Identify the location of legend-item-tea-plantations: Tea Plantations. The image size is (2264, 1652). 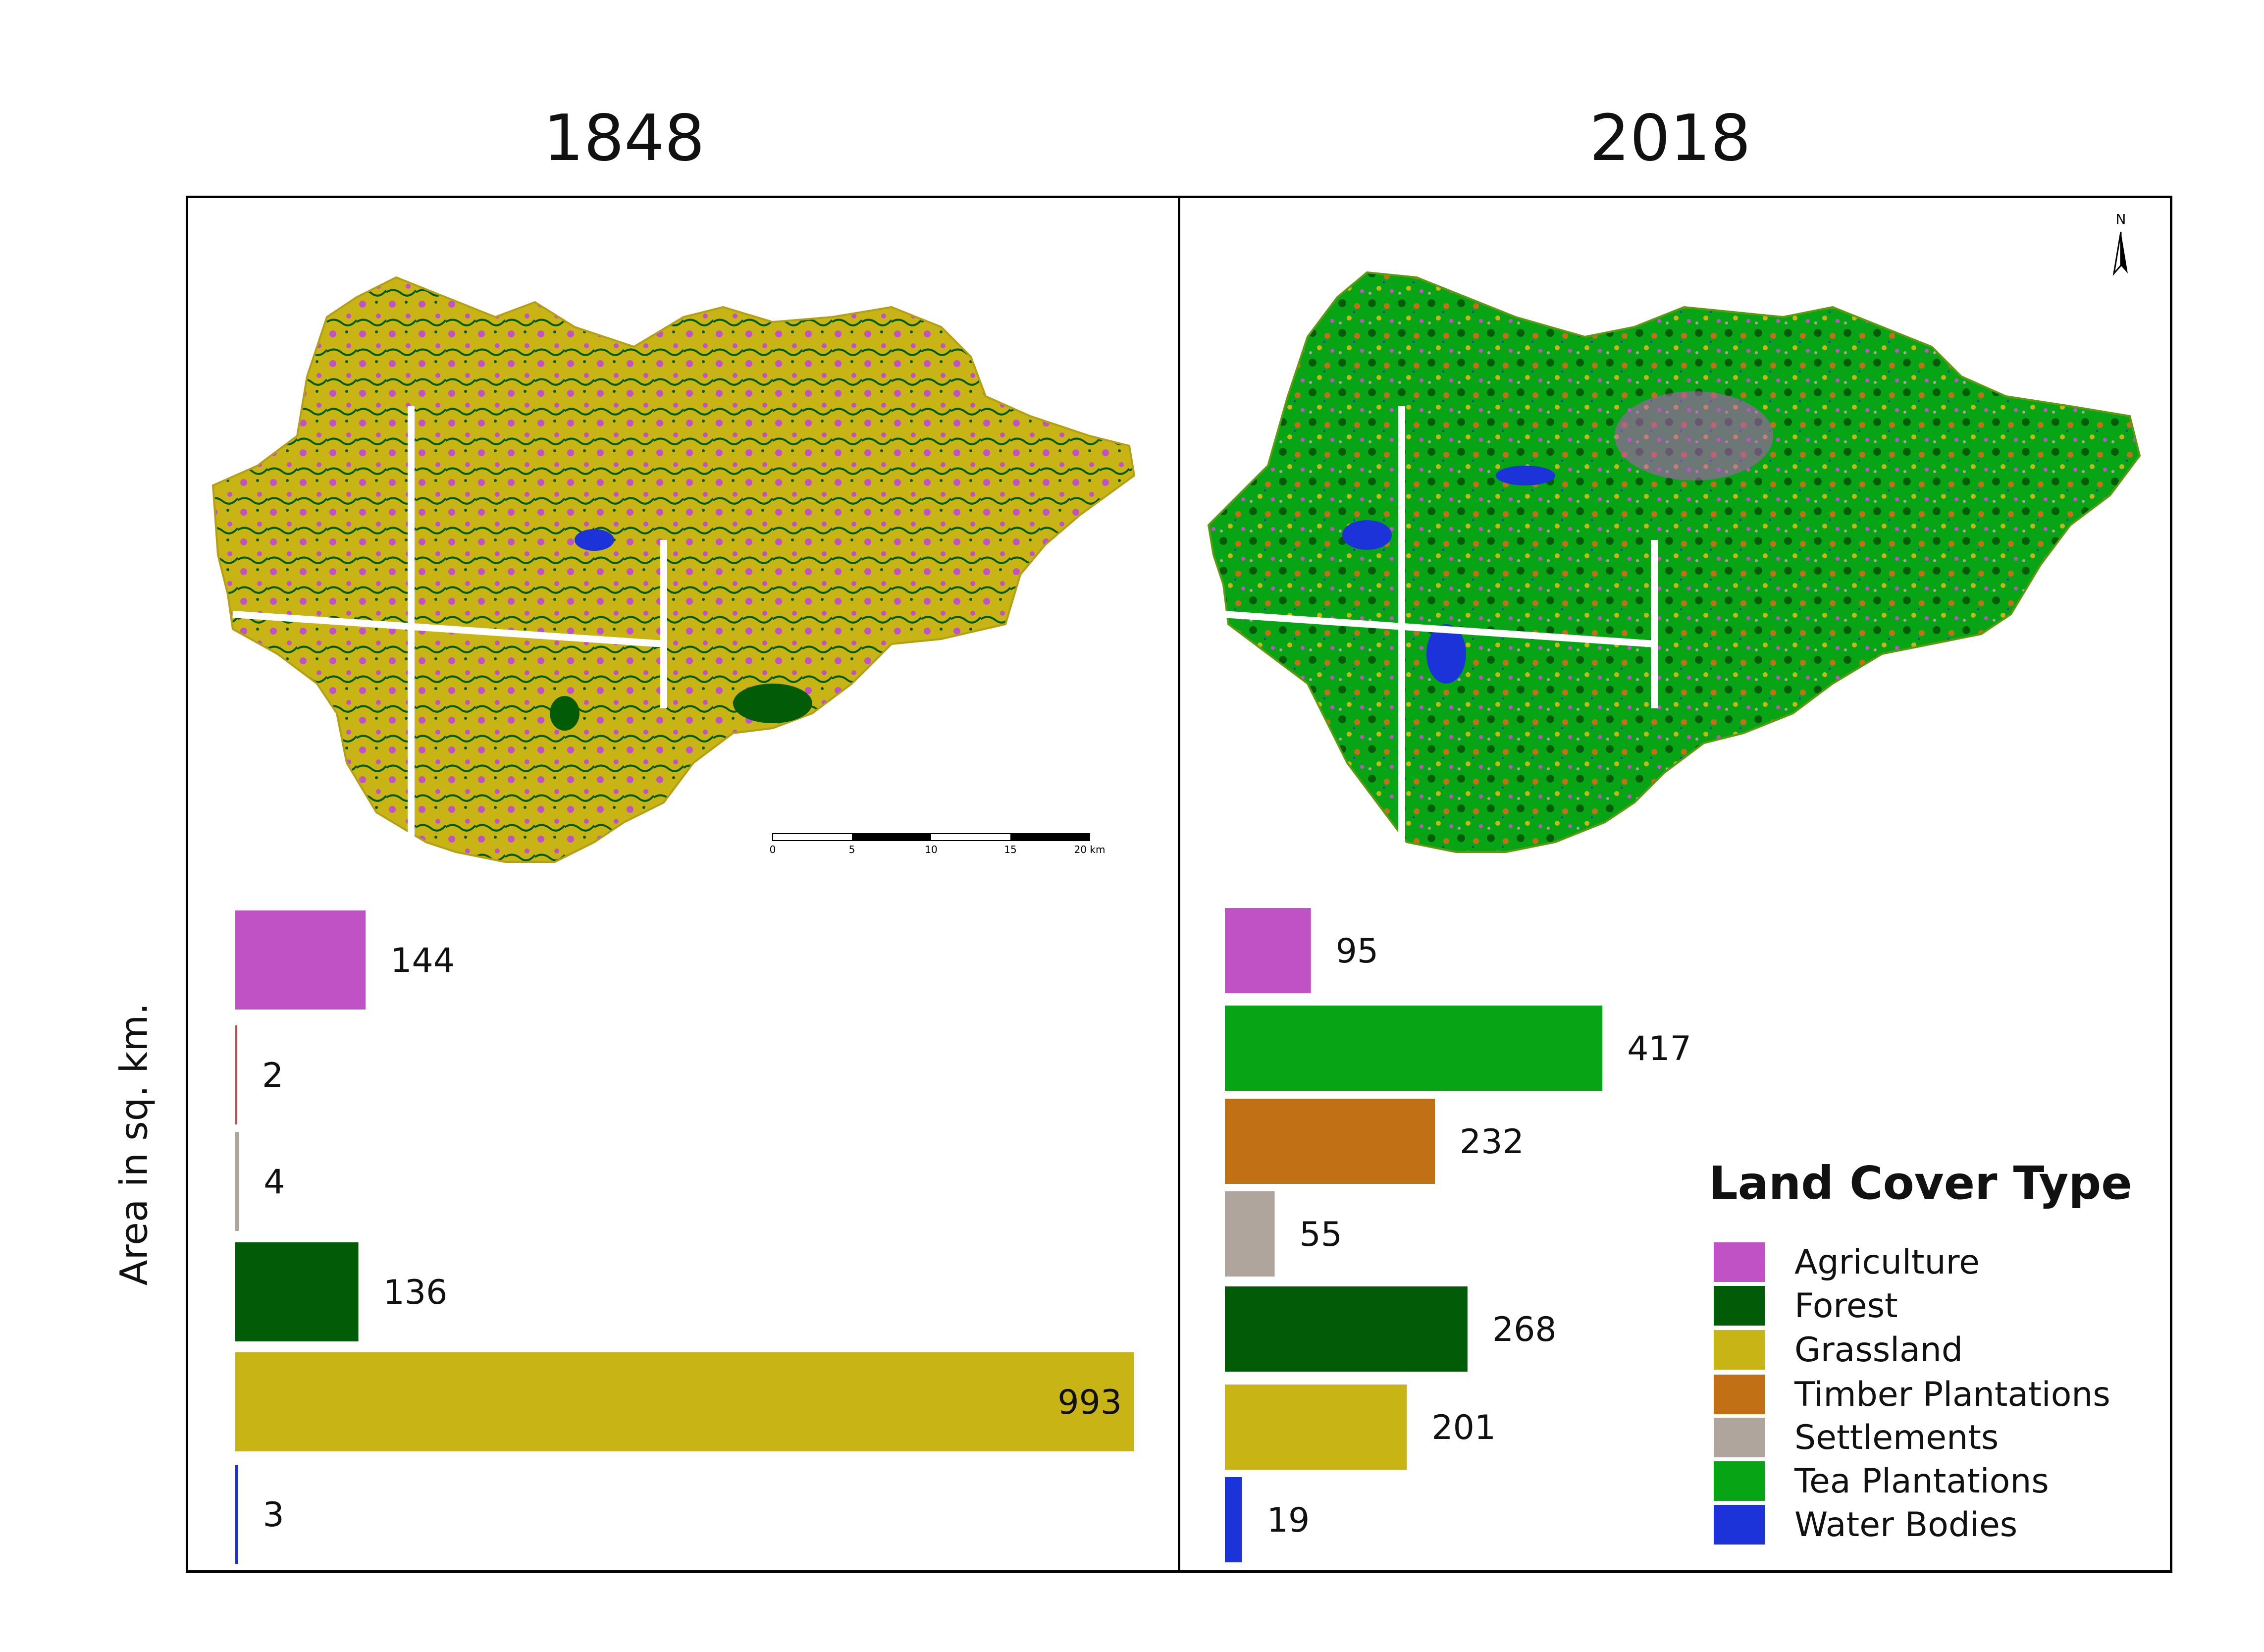
(1882, 1481).